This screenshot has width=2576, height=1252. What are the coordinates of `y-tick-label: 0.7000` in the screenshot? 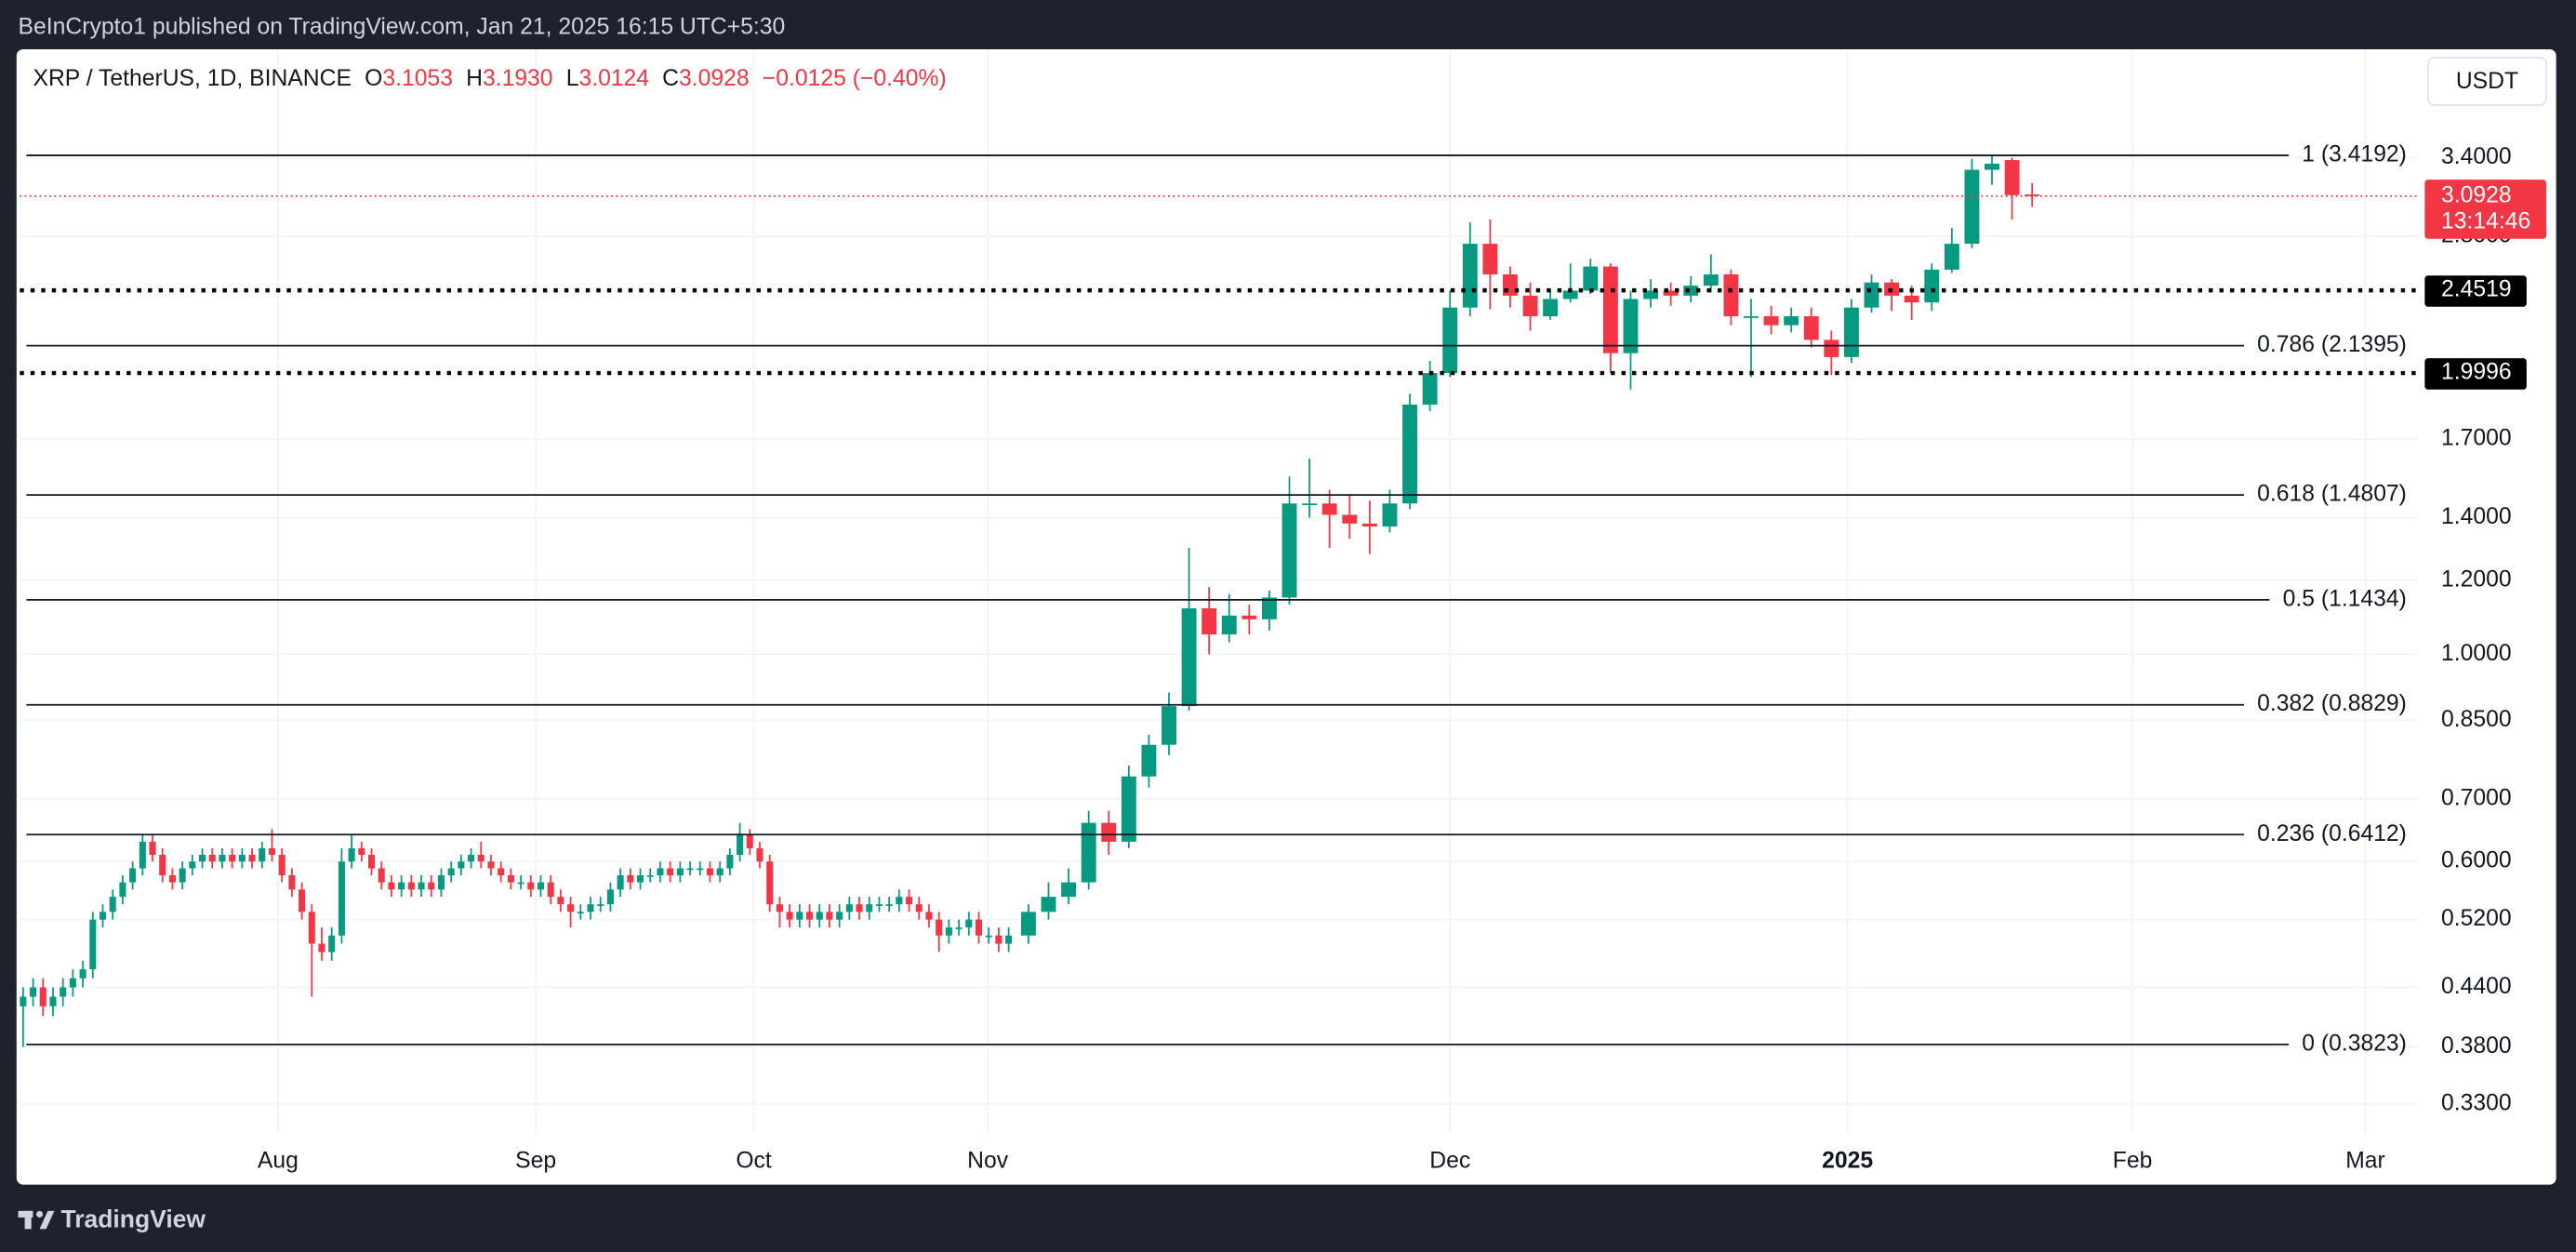 It's located at (2476, 798).